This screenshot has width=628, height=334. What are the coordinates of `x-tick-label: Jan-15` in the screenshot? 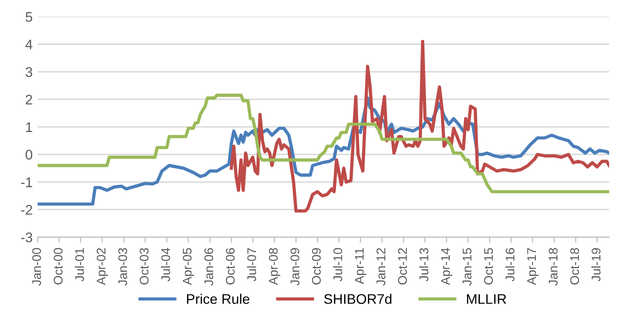 It's located at (467, 267).